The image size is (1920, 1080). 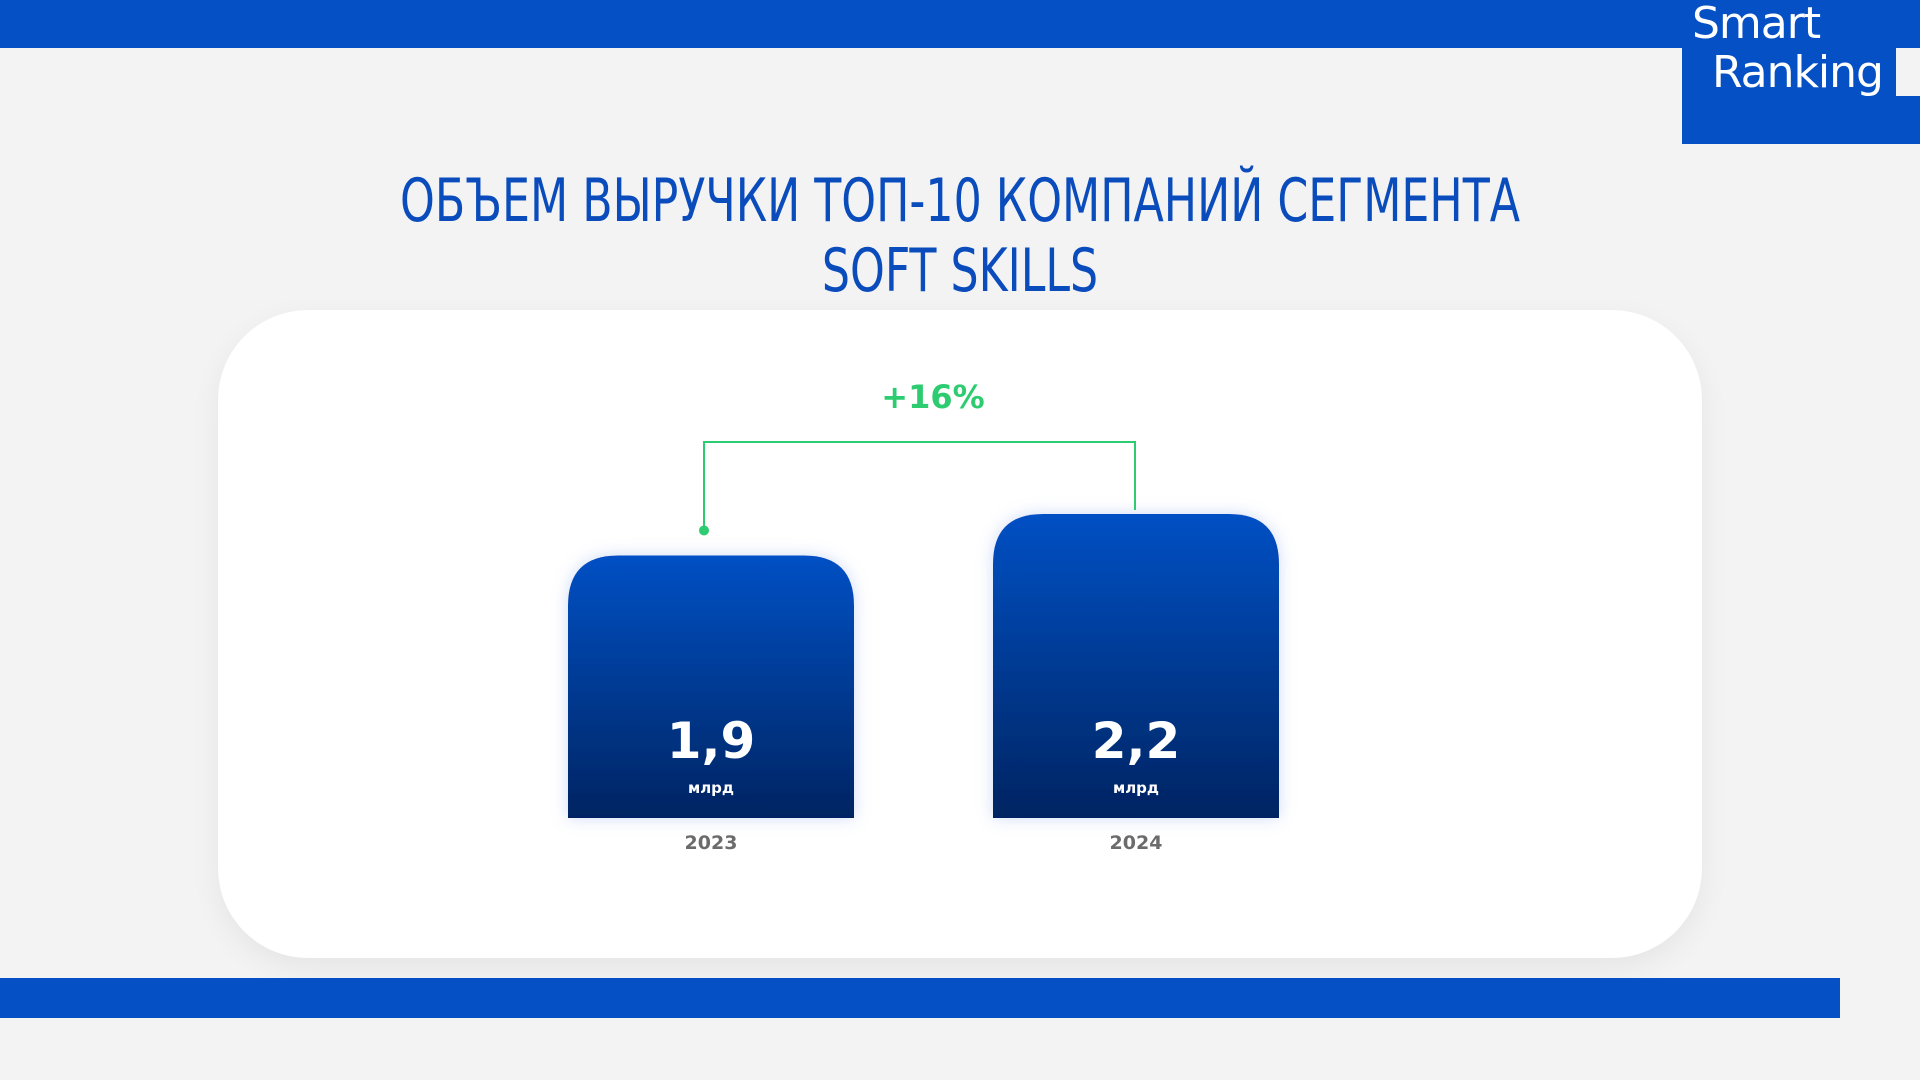 What do you see at coordinates (1756, 24) in the screenshot?
I see `logo-text-smart: Smart` at bounding box center [1756, 24].